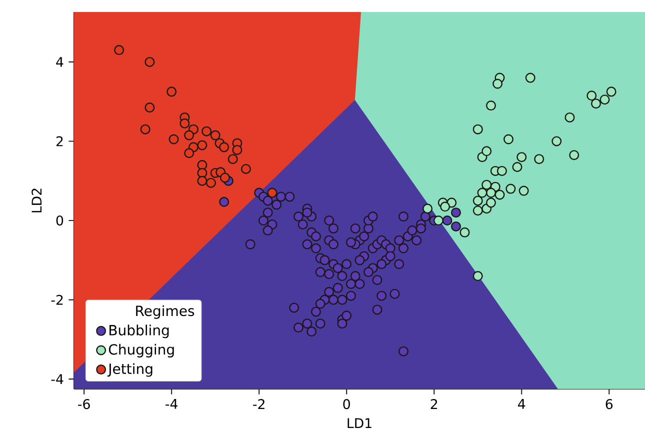  What do you see at coordinates (346, 404) in the screenshot?
I see `x-tick-label: 0` at bounding box center [346, 404].